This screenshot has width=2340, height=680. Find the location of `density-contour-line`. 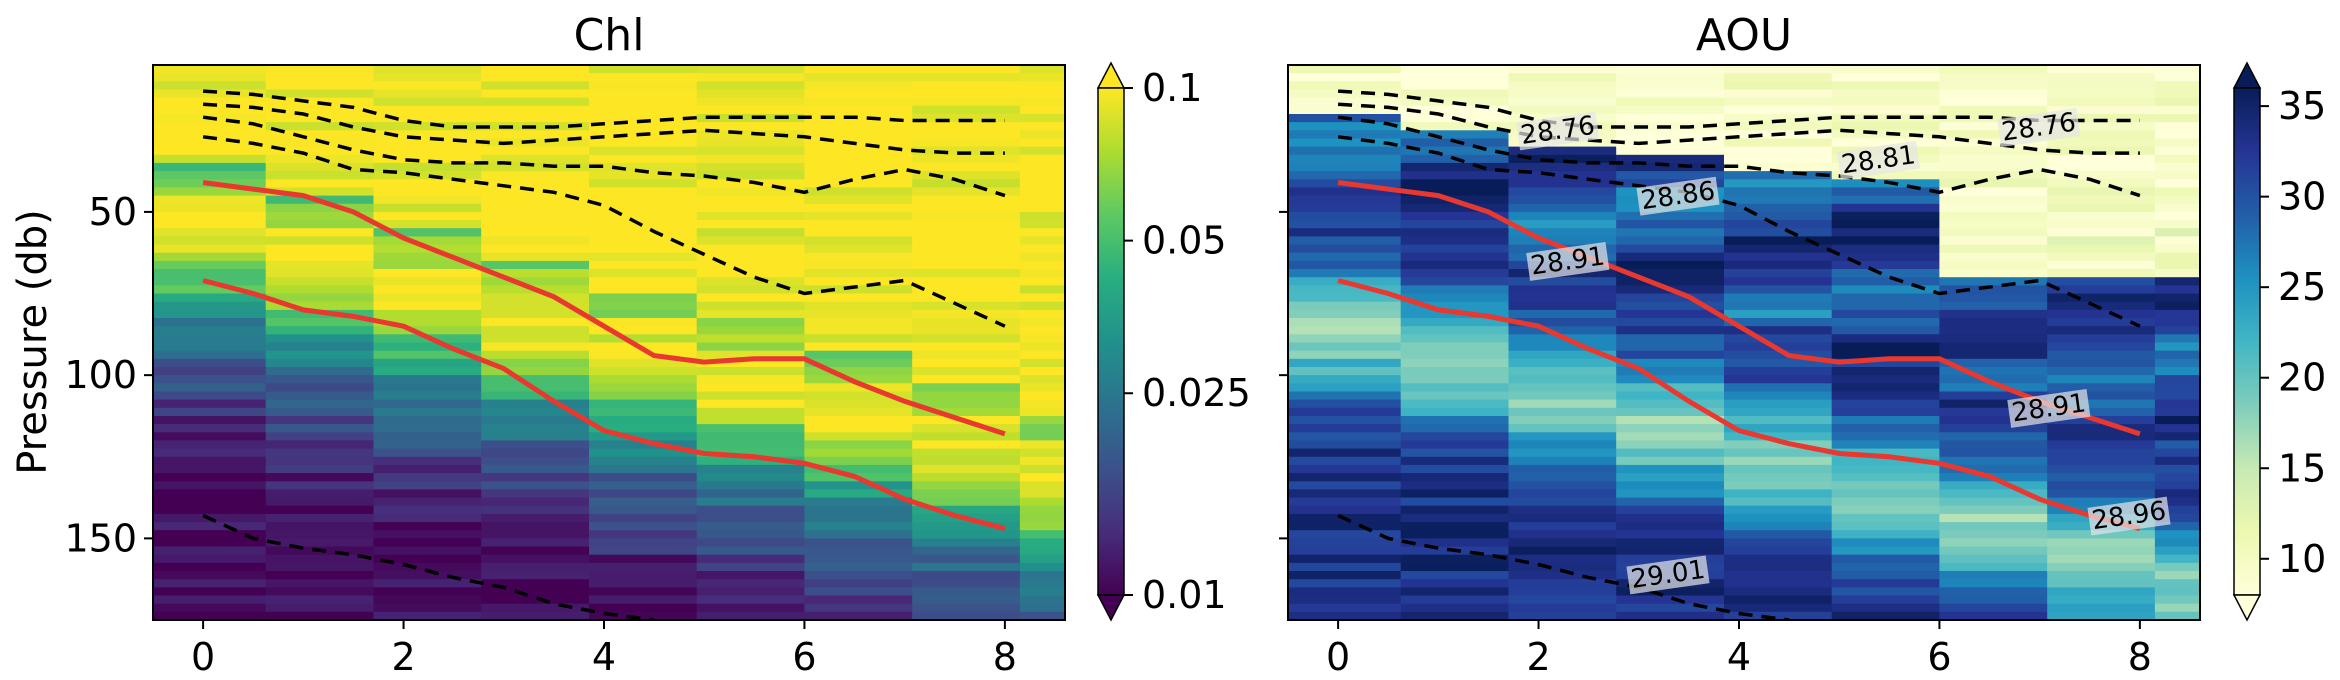

density-contour-line is located at coordinates (428, 566).